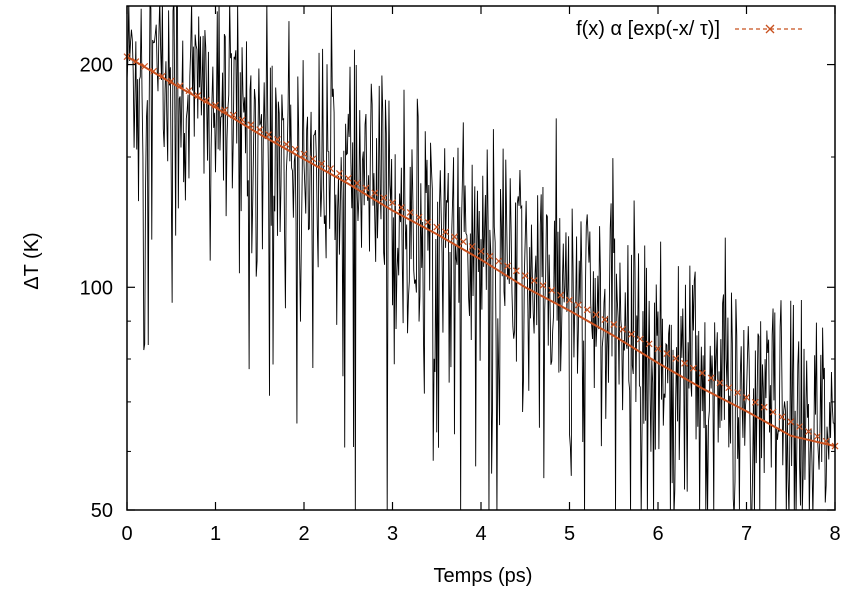 Image resolution: width=844 pixels, height=592 pixels. I want to click on x-tick-label: 2, so click(303, 534).